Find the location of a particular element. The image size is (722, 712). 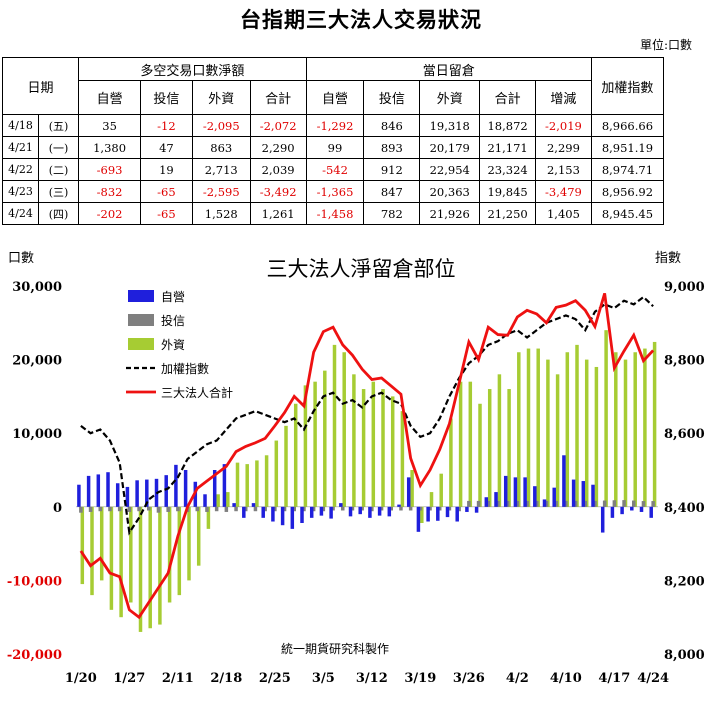

table-cell: 2,299 is located at coordinates (563, 147).